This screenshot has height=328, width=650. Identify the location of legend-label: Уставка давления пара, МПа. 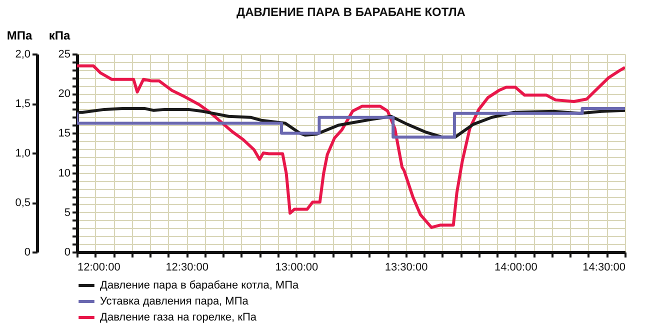
(175, 302).